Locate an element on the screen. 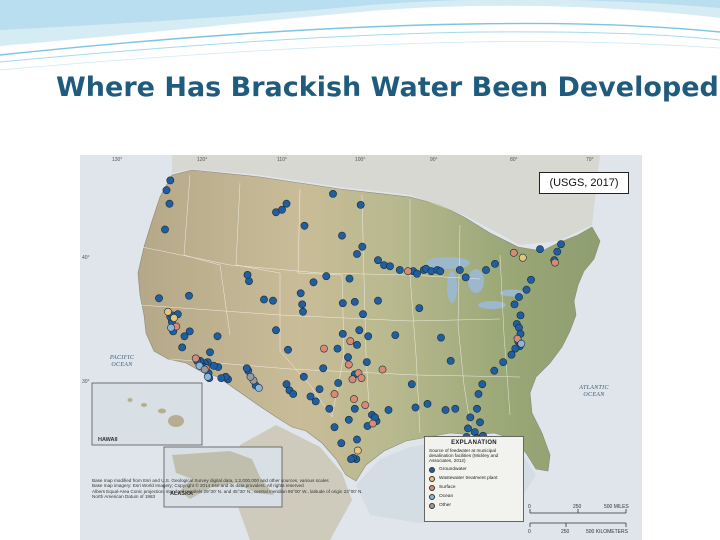 This screenshot has height=540, width=720. wastewater-swatch is located at coordinates (432, 478).